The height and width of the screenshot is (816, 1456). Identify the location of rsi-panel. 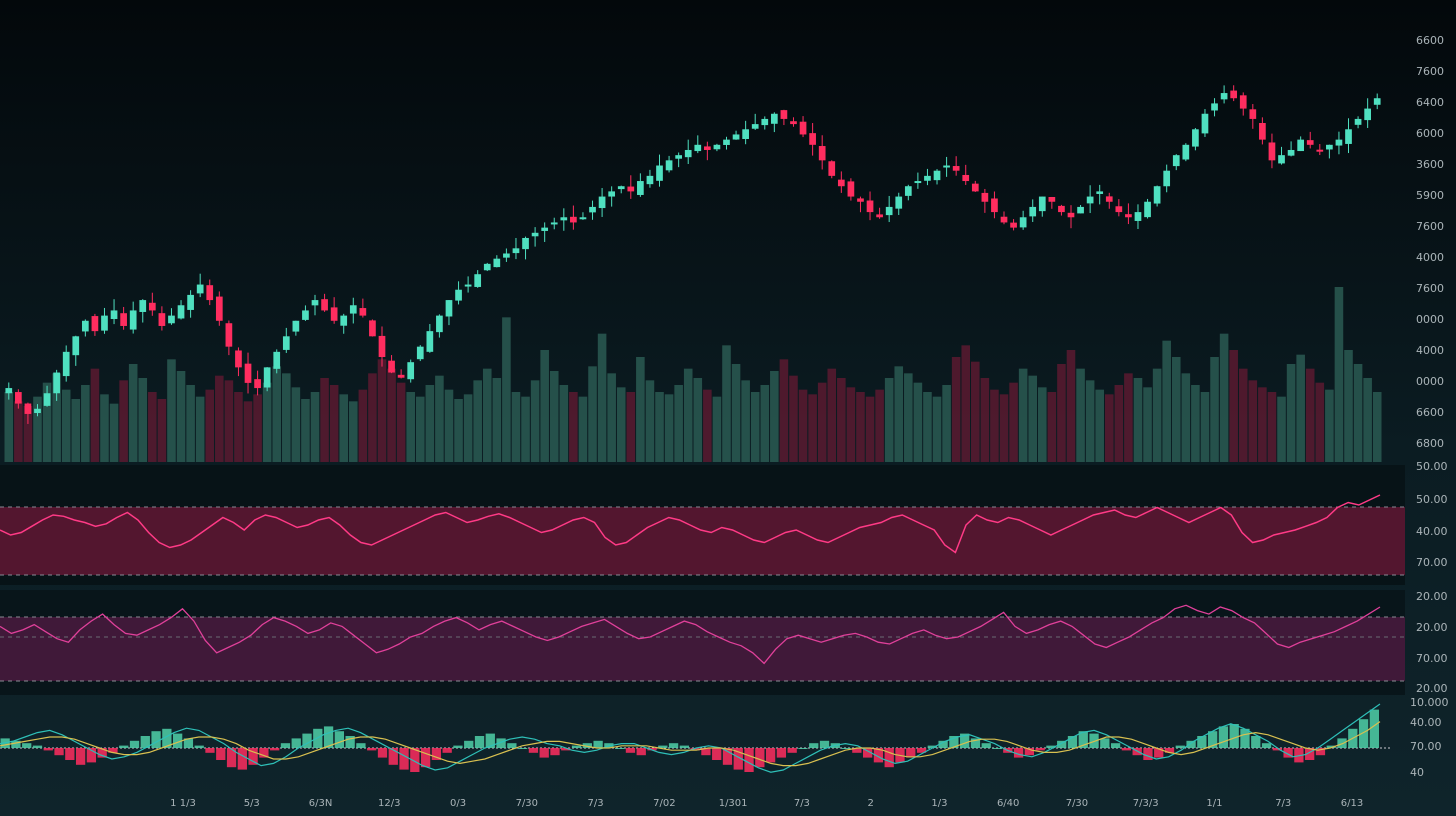
(702, 525).